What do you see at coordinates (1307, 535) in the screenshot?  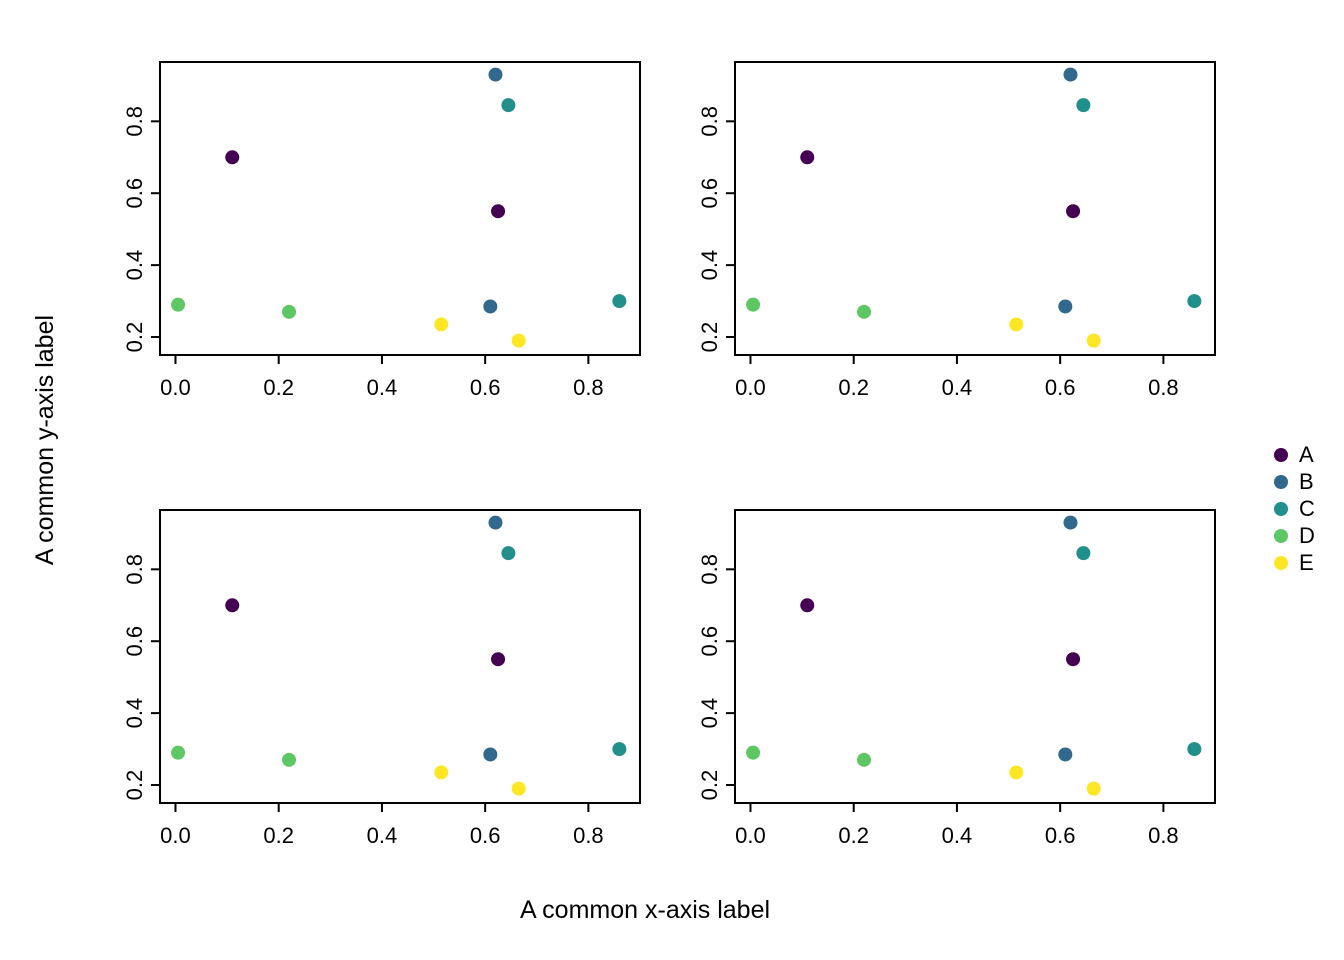 I see `legend-label: D` at bounding box center [1307, 535].